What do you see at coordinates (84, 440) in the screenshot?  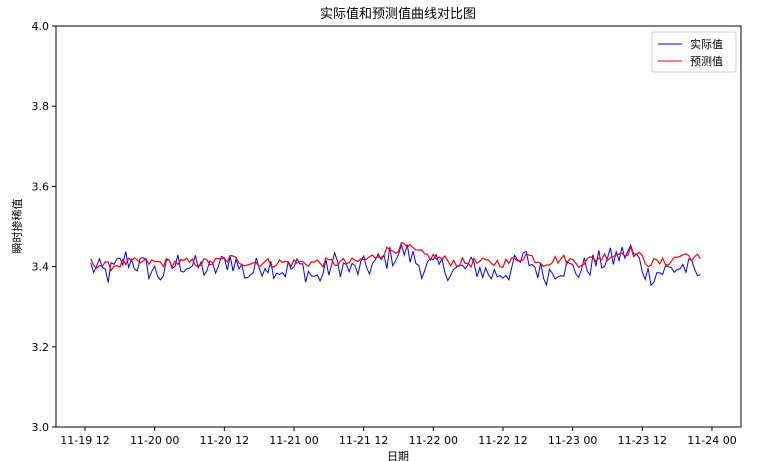 I see `x-tick-label: 11-19 12` at bounding box center [84, 440].